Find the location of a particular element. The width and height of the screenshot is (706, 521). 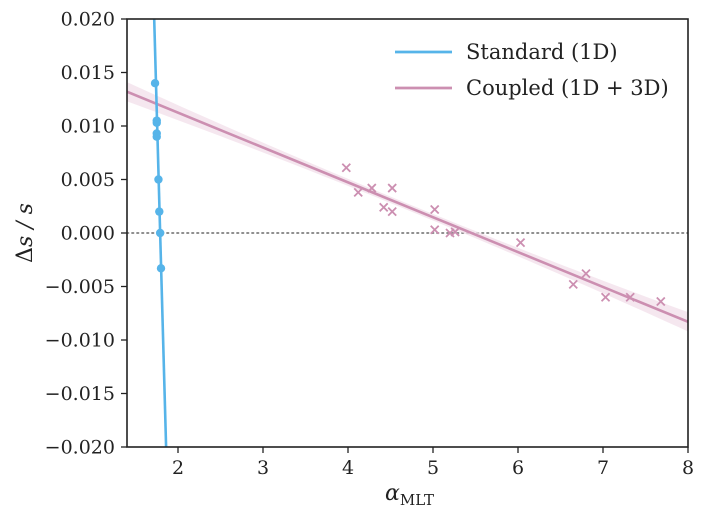

y-tick-label: −0.010 is located at coordinates (80, 341).